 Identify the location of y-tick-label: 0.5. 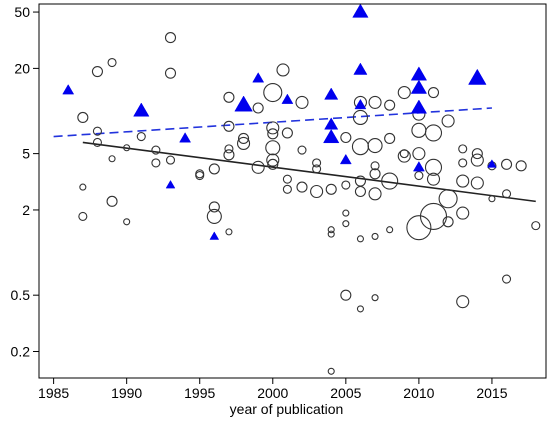
(21, 295).